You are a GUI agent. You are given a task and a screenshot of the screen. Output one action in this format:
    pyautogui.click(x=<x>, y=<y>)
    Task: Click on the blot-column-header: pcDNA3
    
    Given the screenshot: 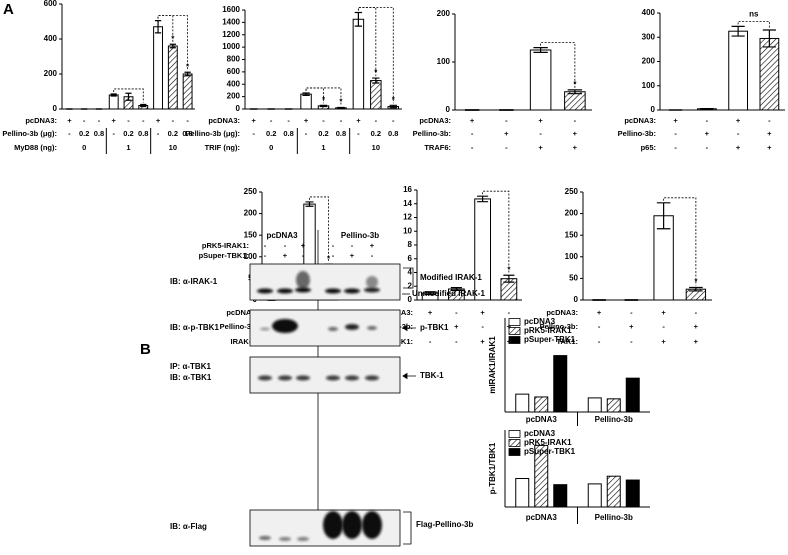 What is the action you would take?
    pyautogui.click(x=282, y=235)
    